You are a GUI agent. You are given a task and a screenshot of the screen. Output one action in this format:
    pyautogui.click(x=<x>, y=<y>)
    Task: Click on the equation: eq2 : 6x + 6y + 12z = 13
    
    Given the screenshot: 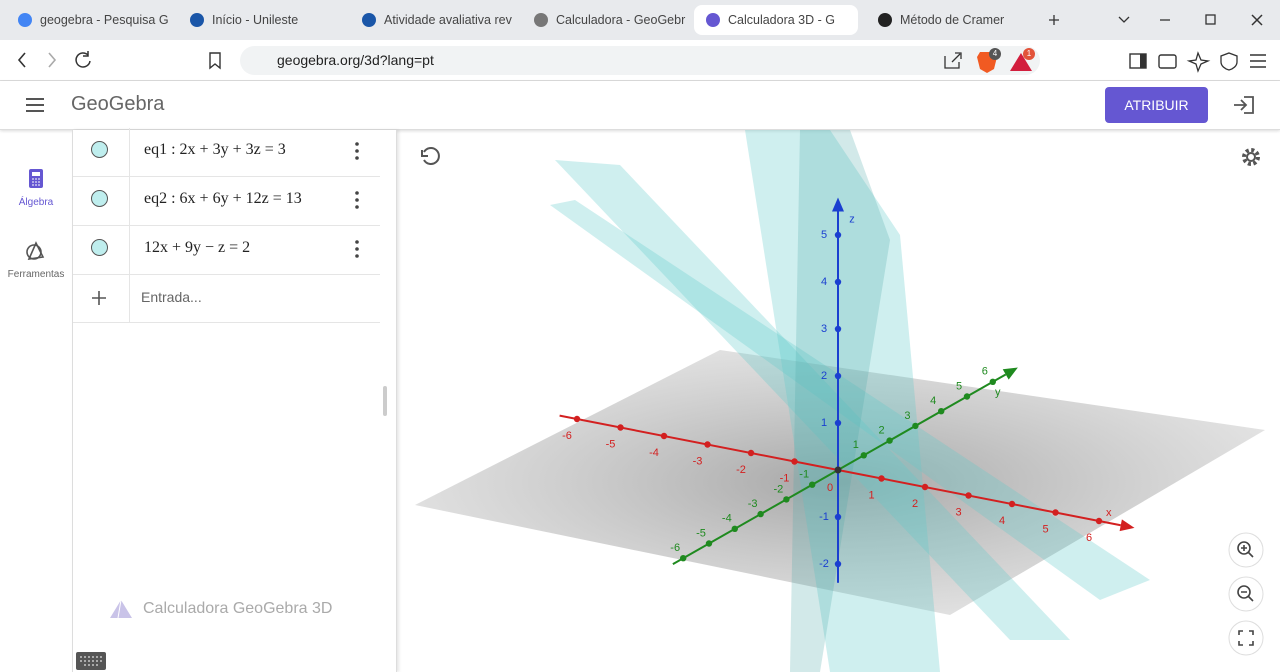 What is the action you would take?
    pyautogui.click(x=223, y=198)
    